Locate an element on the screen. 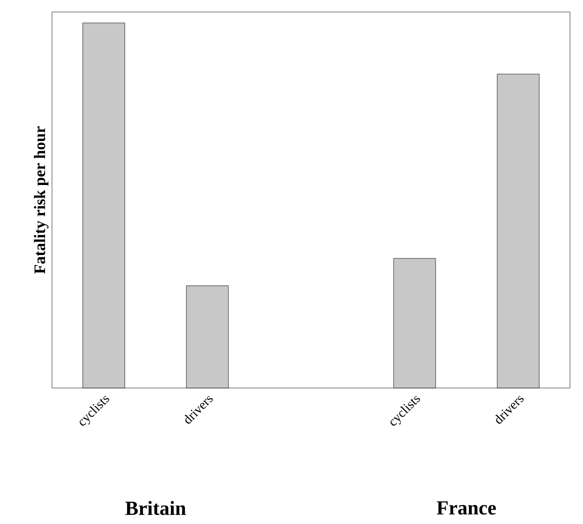 This screenshot has width=583, height=524. text: France is located at coordinates (466, 508).